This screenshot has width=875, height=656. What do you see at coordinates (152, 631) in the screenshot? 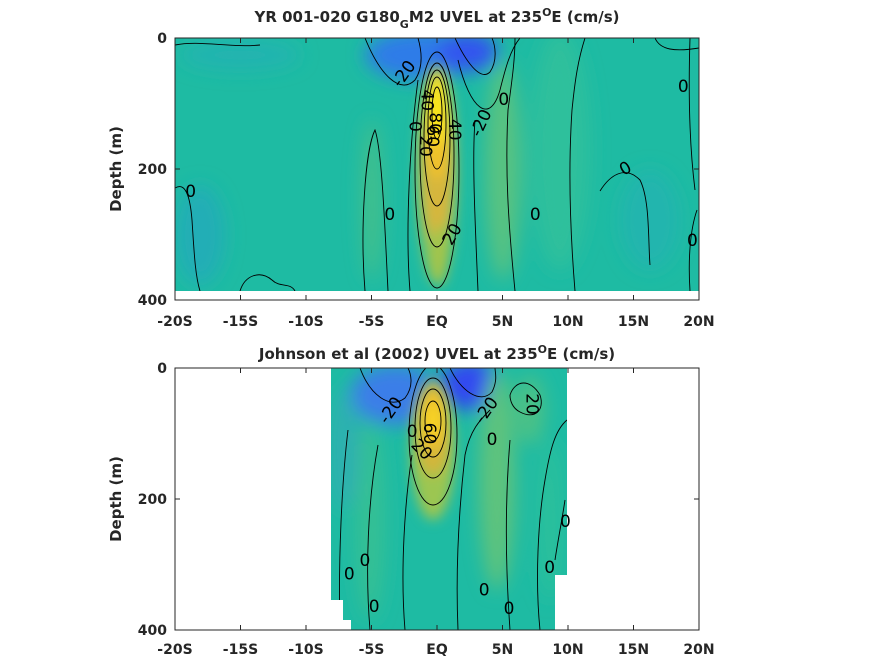
I see `bottom-y-tick-label: 400` at bounding box center [152, 631].